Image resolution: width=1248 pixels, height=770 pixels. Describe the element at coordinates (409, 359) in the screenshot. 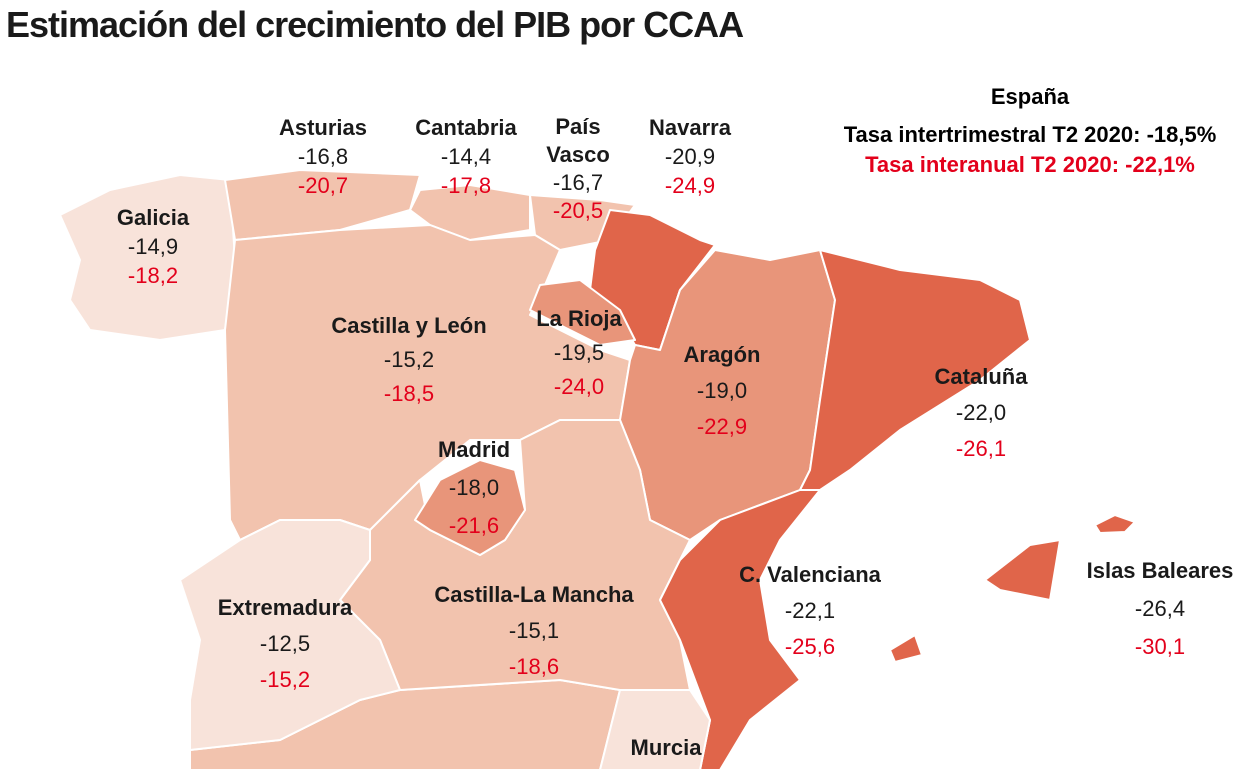

I see `label-castilla-leon: Castilla y León -15,2 -18,5` at that location.